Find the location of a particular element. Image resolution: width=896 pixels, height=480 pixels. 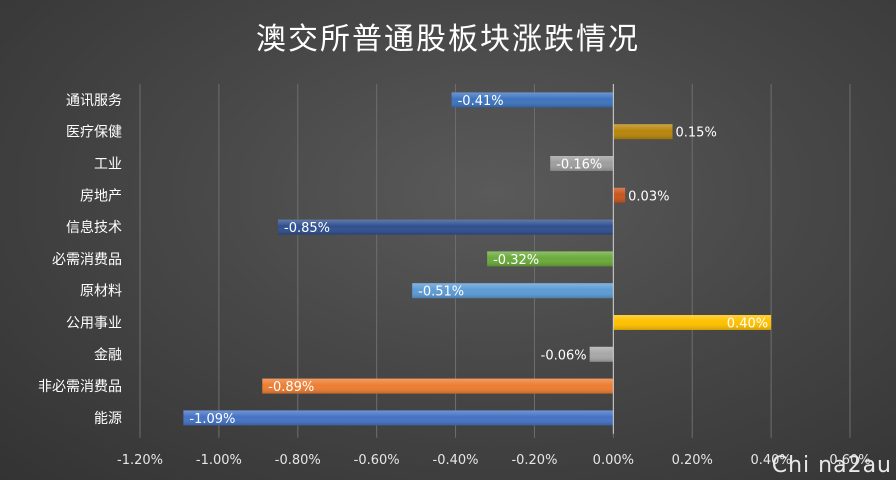

category-label: 能源 is located at coordinates (108, 419).